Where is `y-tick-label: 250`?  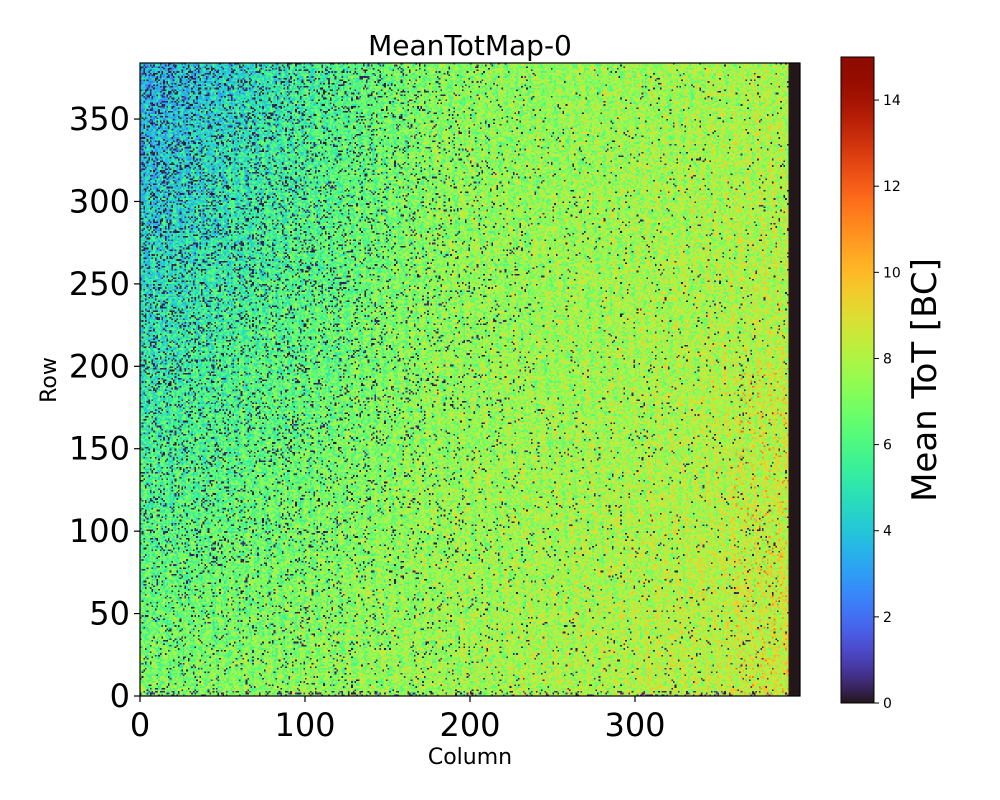 y-tick-label: 250 is located at coordinates (99, 284).